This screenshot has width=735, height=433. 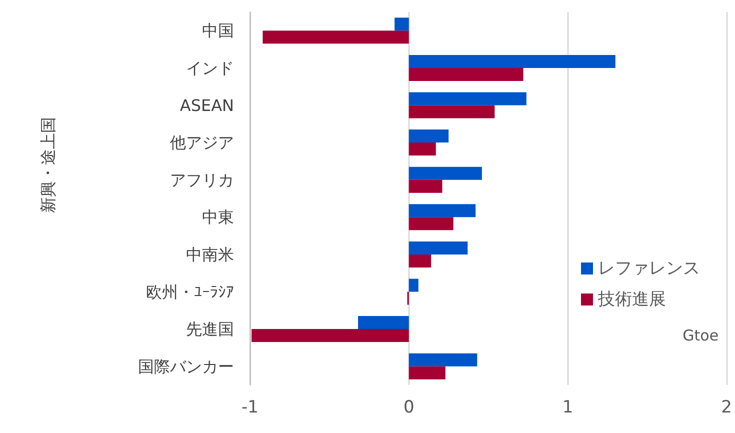 What do you see at coordinates (250, 408) in the screenshot?
I see `x-tick-label: -1` at bounding box center [250, 408].